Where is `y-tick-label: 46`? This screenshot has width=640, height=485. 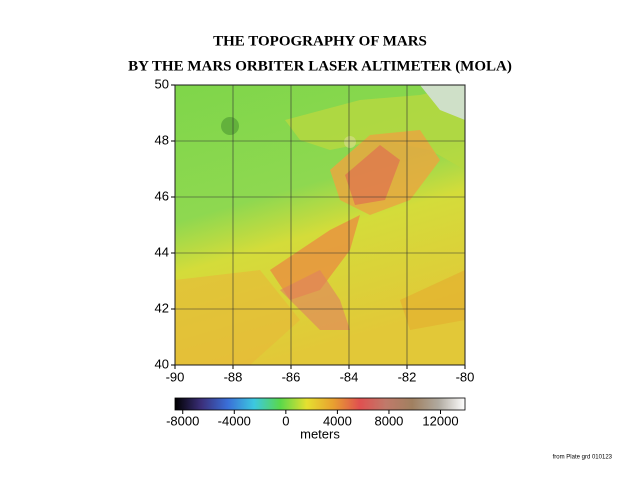 y-tick-label: 46 is located at coordinates (162, 195).